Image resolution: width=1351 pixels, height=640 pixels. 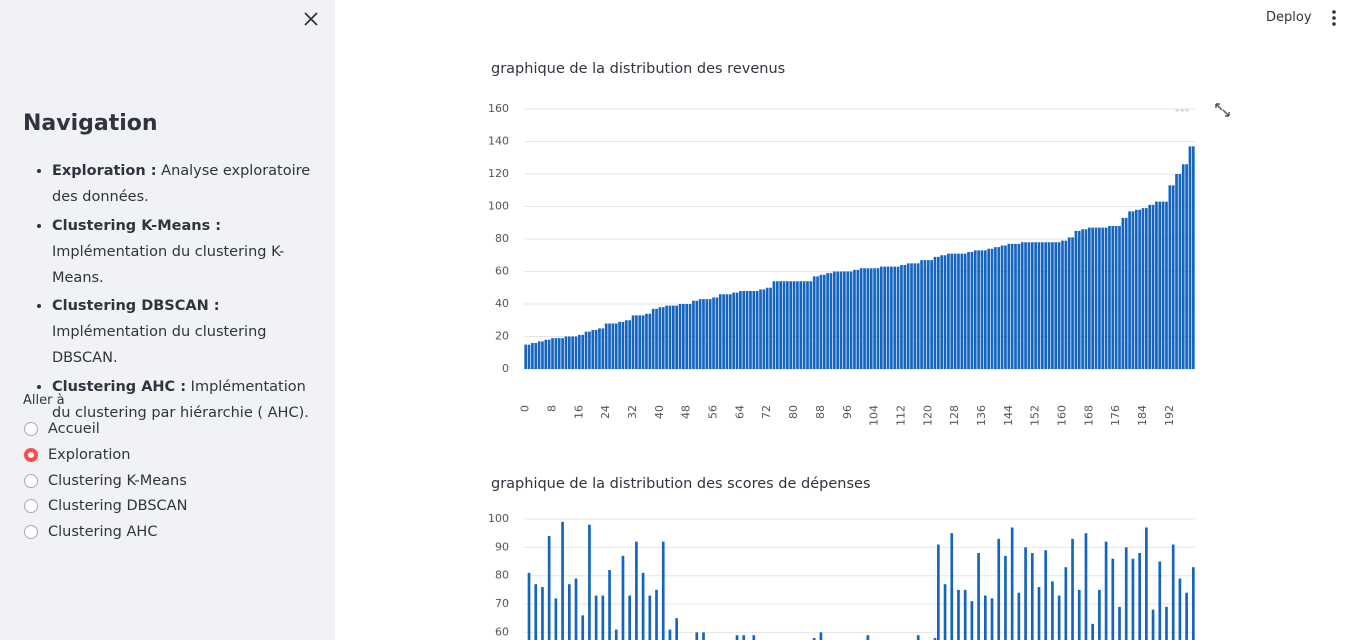 I want to click on x-tick-label: 152, so click(x=1035, y=415).